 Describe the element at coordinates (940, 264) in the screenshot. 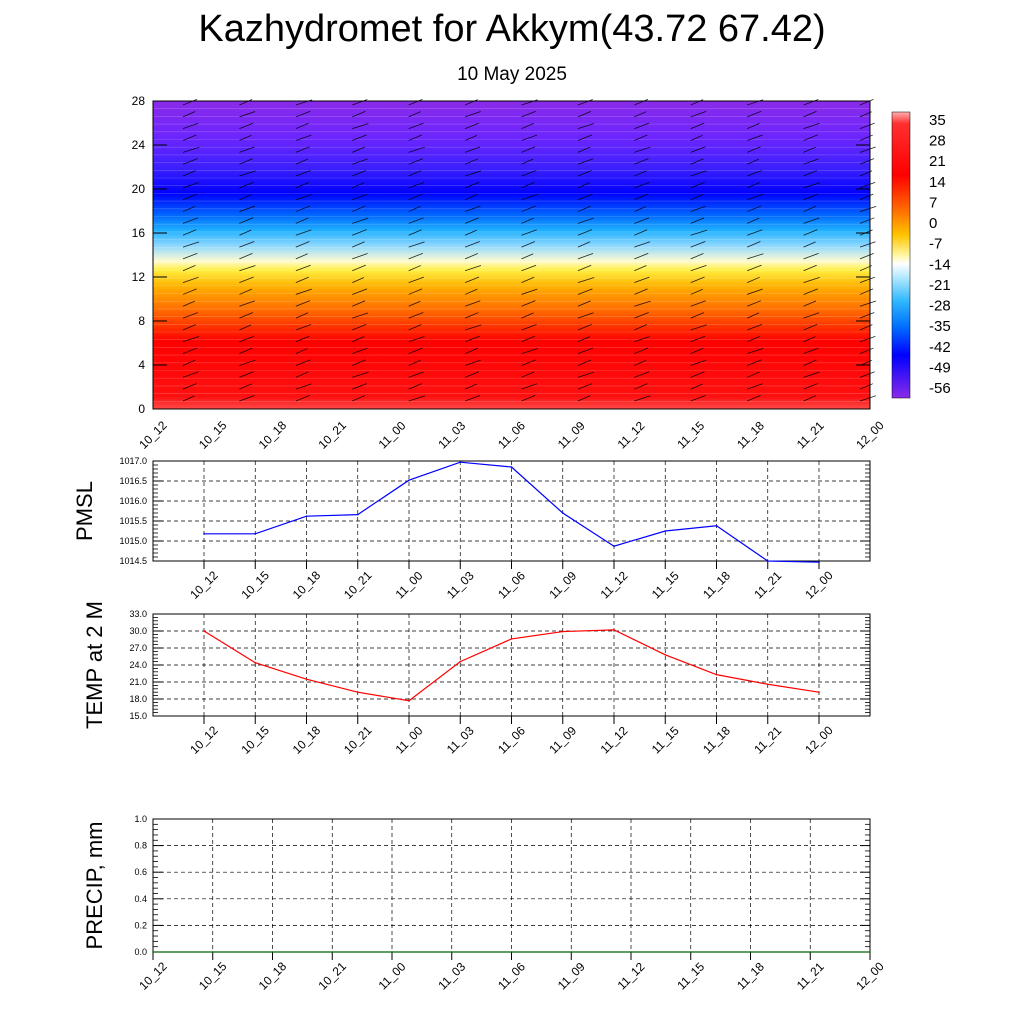

I see `colorbar-label: -14` at that location.